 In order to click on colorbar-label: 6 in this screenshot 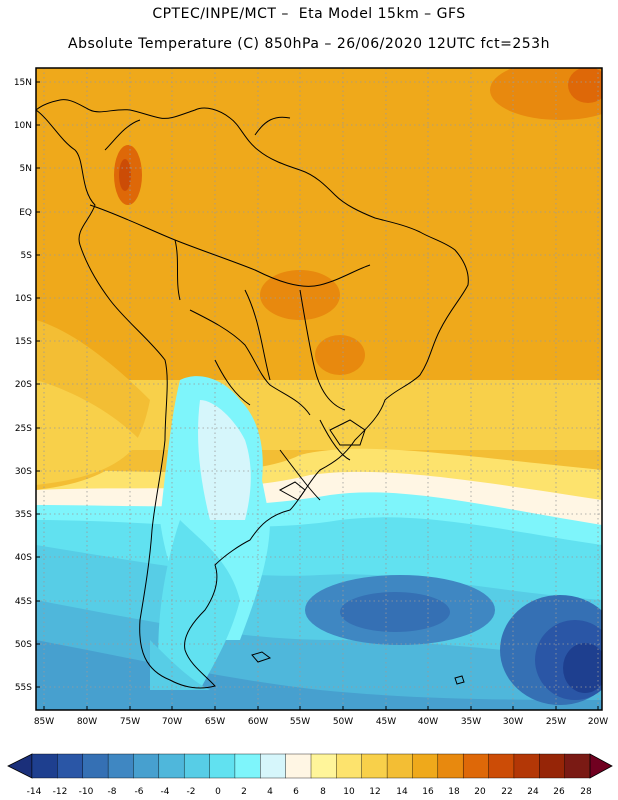, I will do `click(296, 792)`.